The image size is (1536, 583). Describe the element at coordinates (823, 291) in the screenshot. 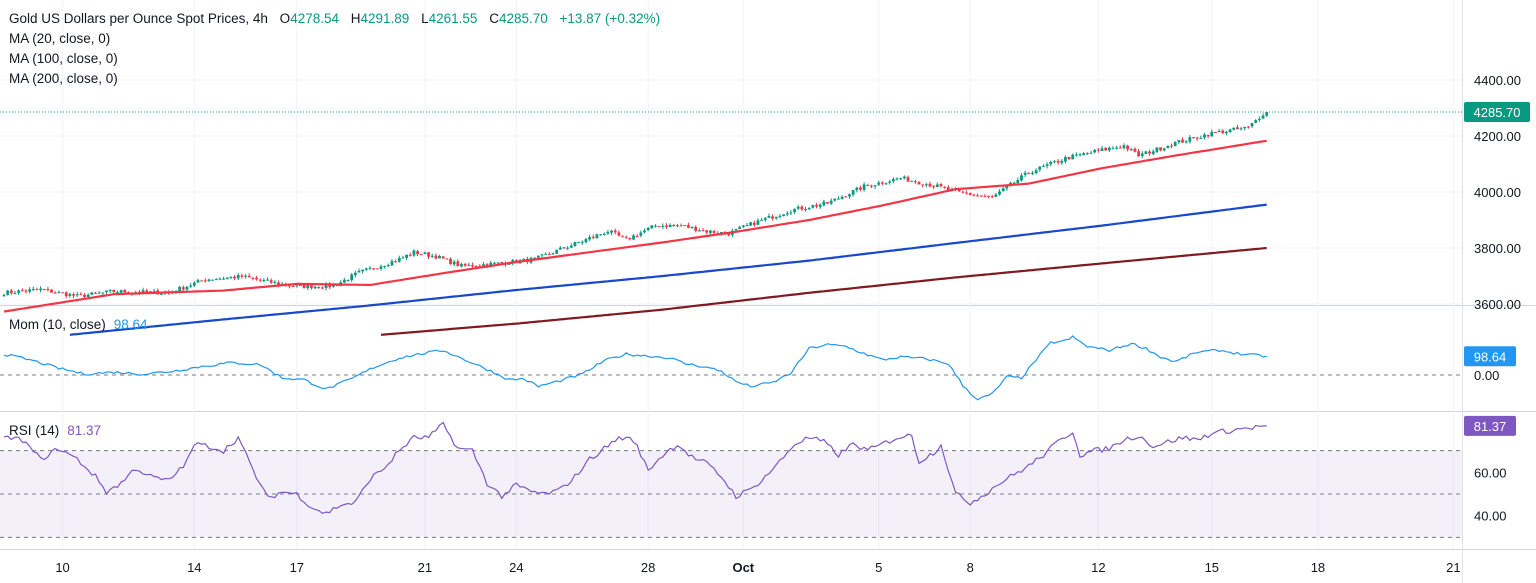

I see `ma200-line` at that location.